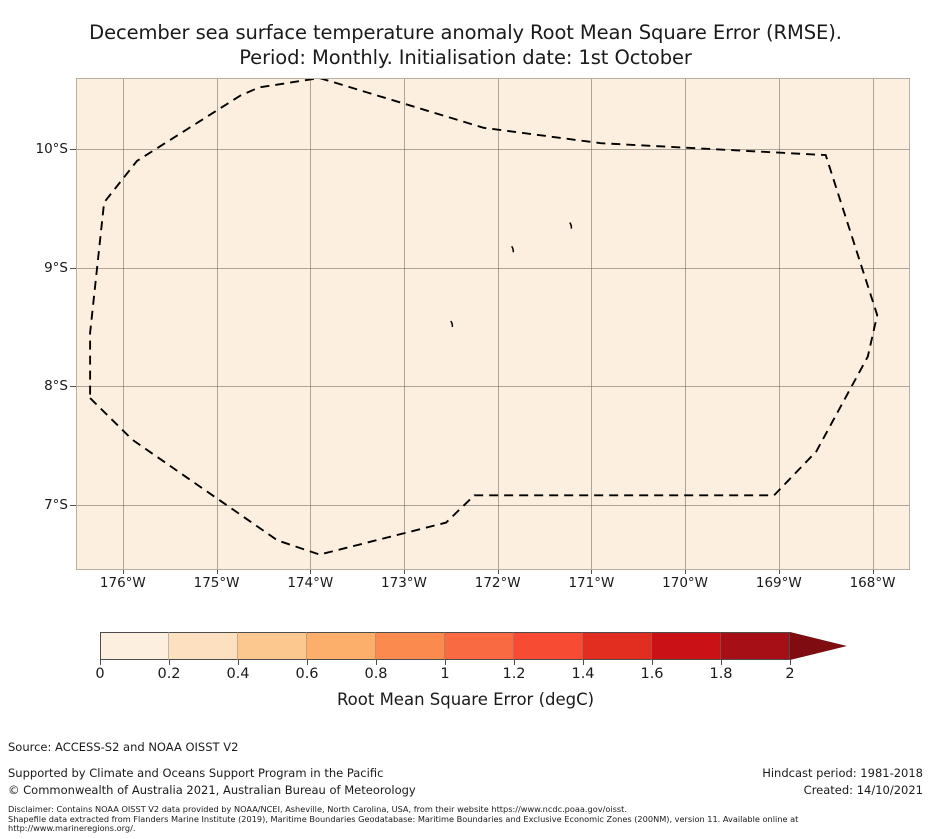 The width and height of the screenshot is (931, 839). I want to click on footer-source: Source: ACCESS-S2 and NOAA OISST V2, so click(123, 747).